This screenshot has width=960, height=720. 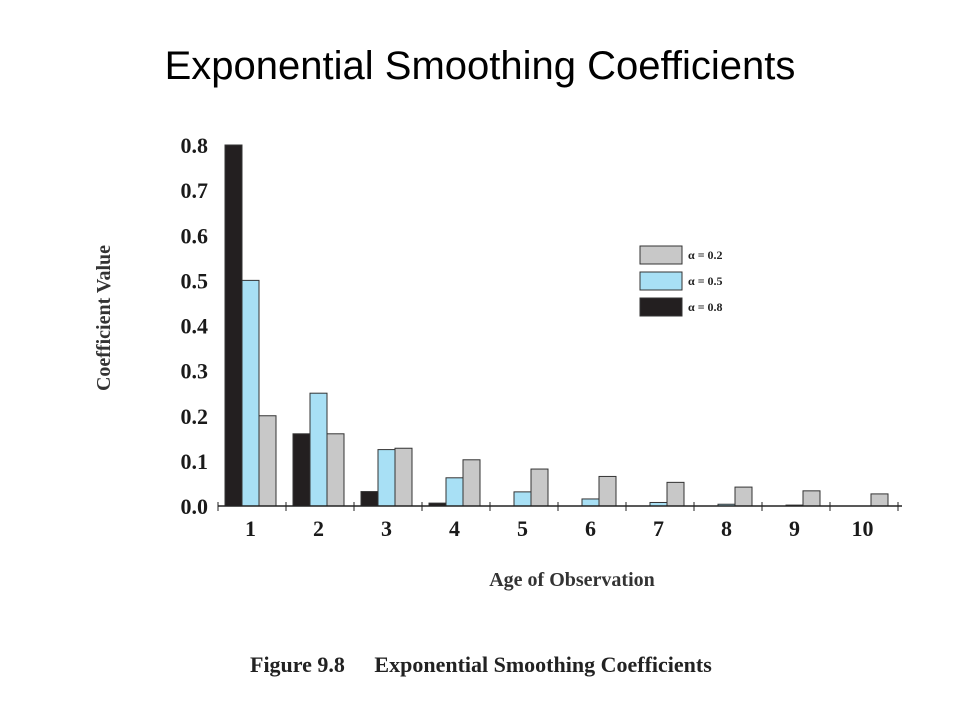 What do you see at coordinates (297, 664) in the screenshot?
I see `figure-number: Figure 9.8` at bounding box center [297, 664].